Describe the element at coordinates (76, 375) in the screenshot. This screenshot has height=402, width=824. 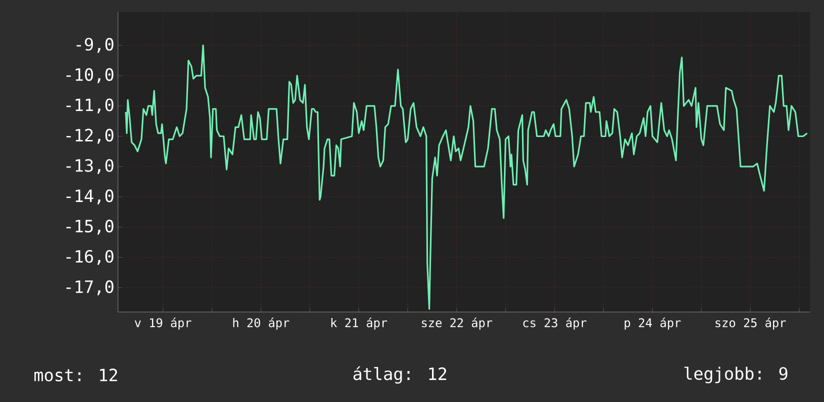
I see `text: most: 12` at that location.